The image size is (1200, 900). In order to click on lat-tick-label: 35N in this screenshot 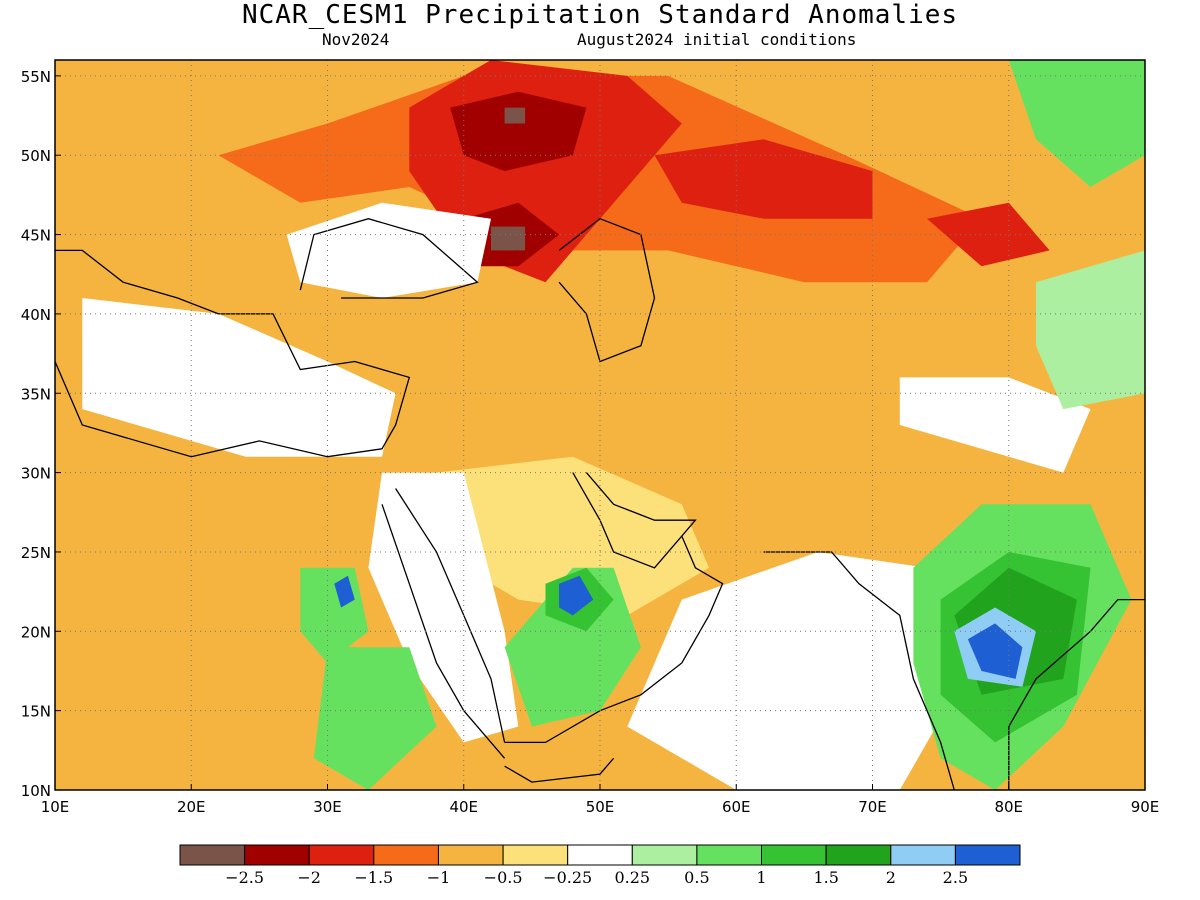, I will do `click(36, 394)`.